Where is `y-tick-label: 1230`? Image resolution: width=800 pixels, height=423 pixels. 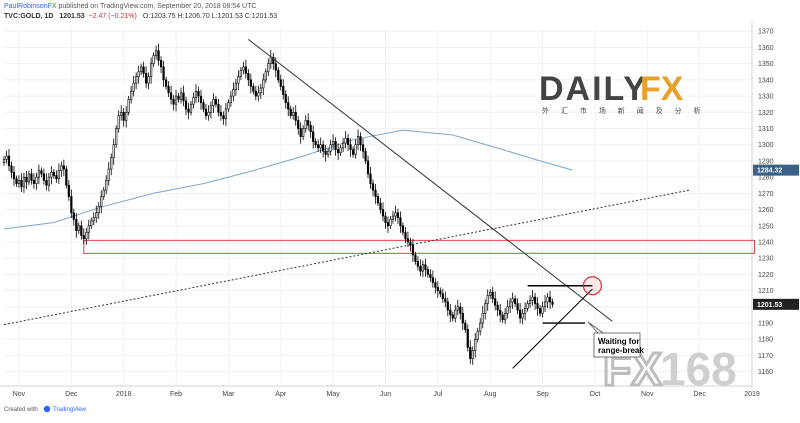 y-tick-label: 1230 is located at coordinates (766, 259).